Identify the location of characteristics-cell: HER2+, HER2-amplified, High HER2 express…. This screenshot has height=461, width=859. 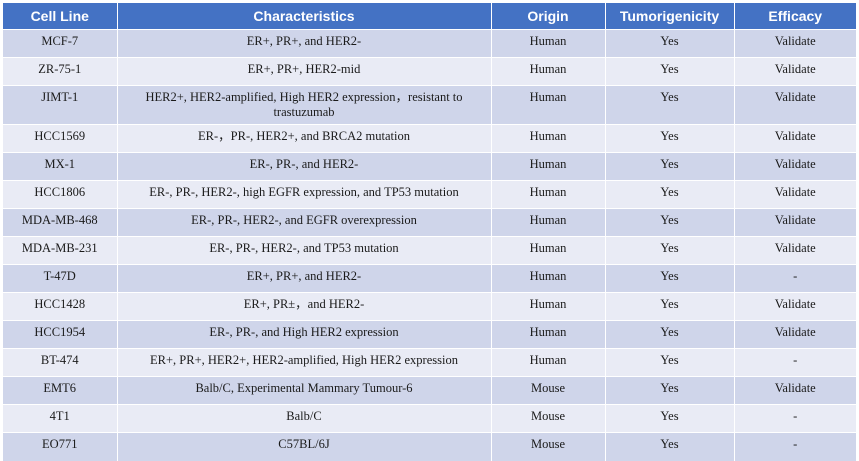
(304, 105).